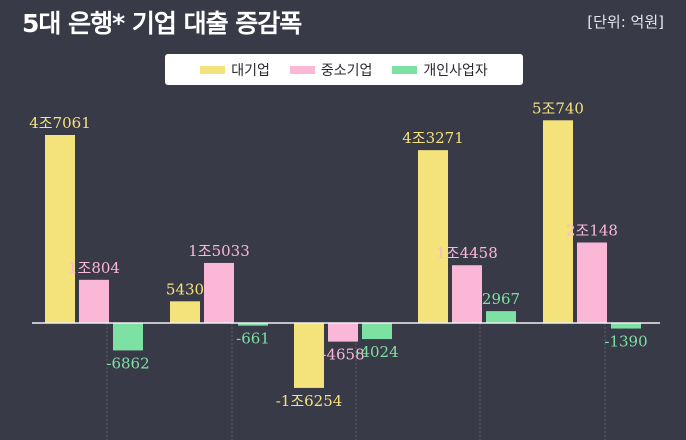 This screenshot has height=440, width=686. I want to click on legend: 대기업 중소기업 개인사업자, so click(344, 69).